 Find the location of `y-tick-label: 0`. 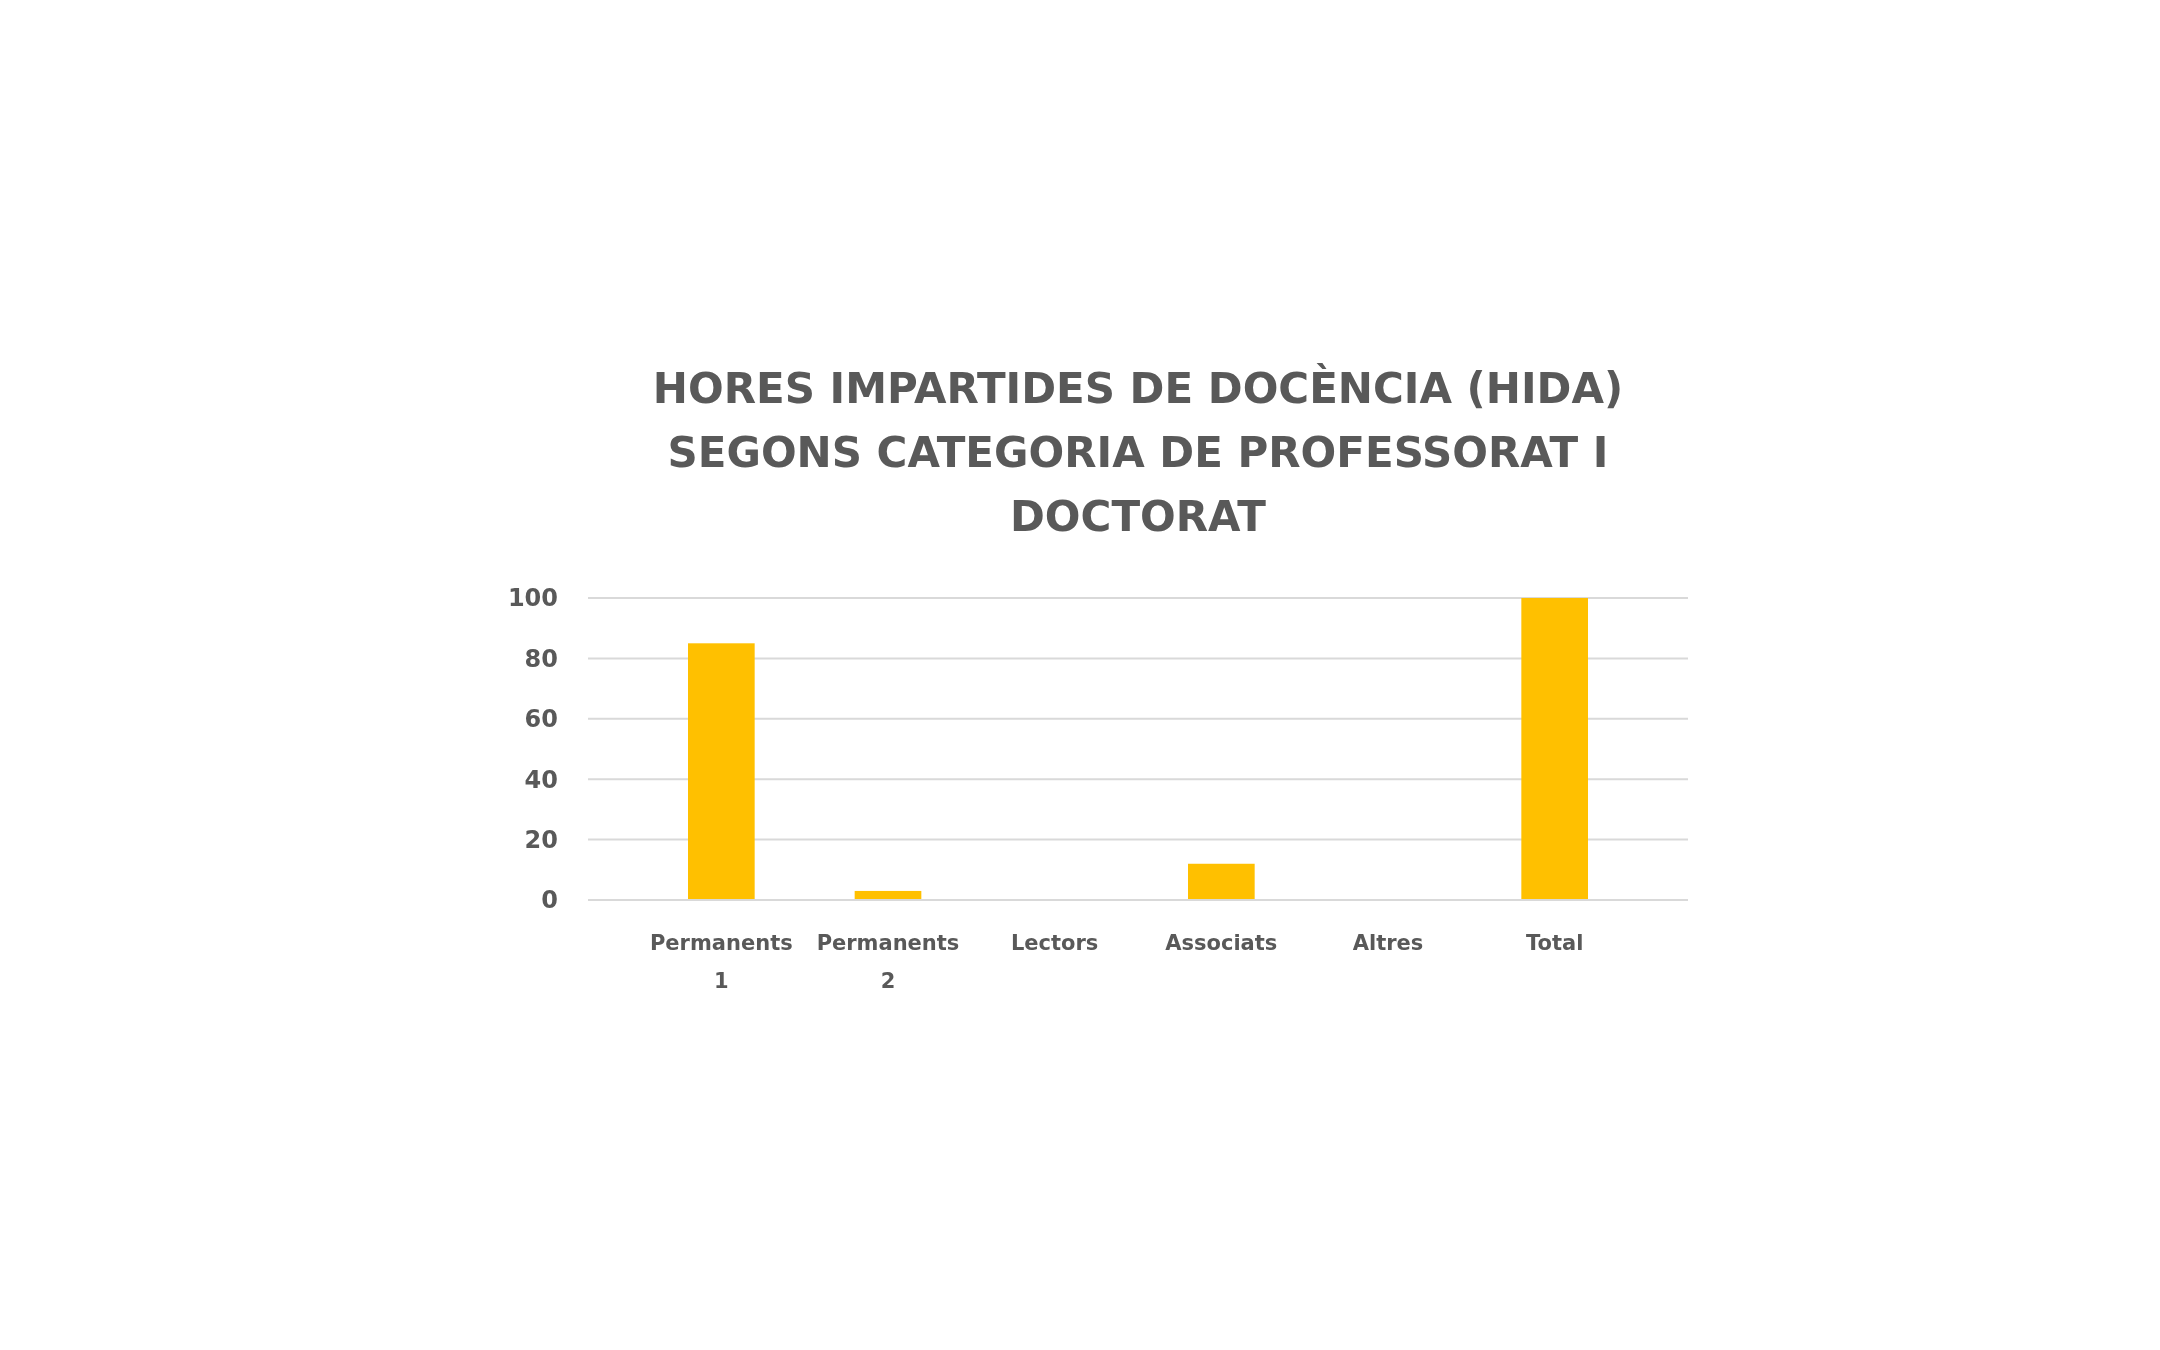

y-tick-label: 0 is located at coordinates (549, 900).